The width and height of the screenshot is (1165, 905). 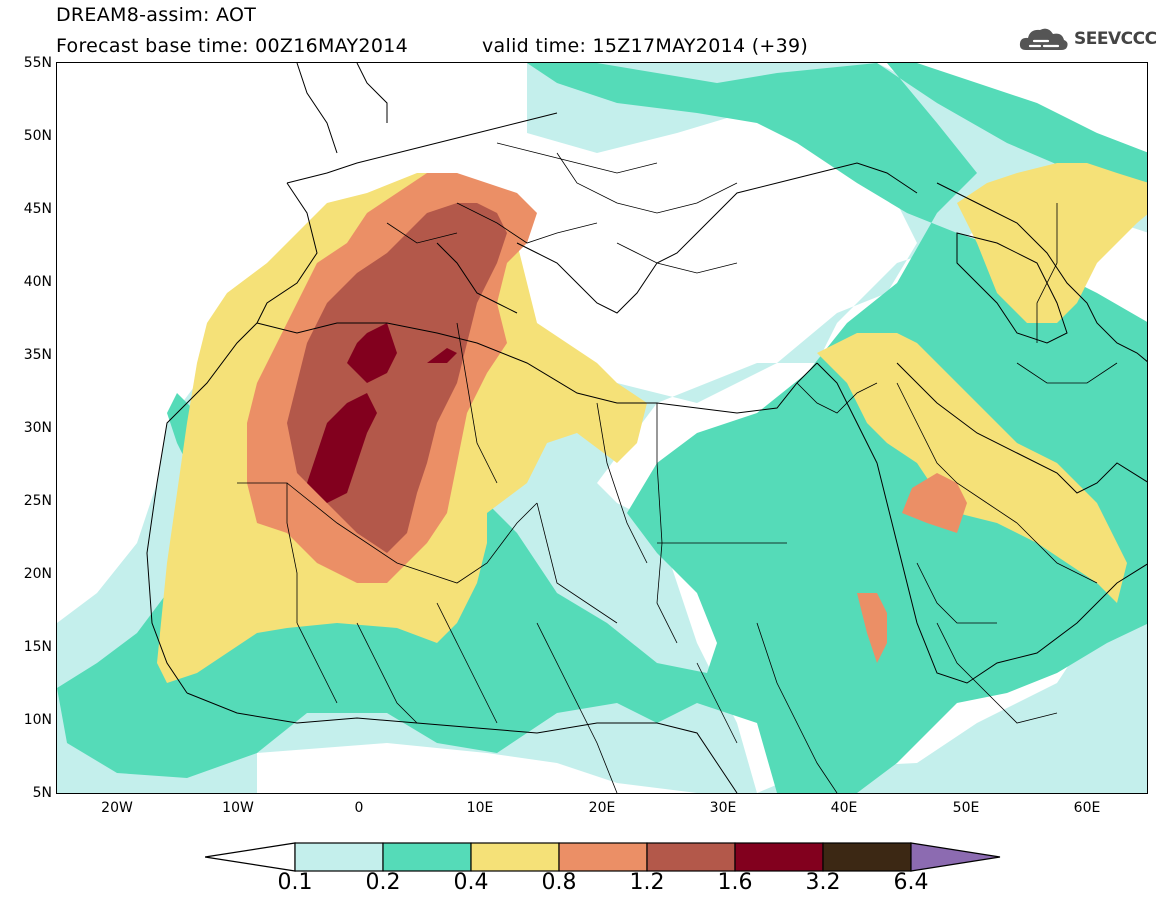 I want to click on colorbar-label: 0.2, so click(x=383, y=882).